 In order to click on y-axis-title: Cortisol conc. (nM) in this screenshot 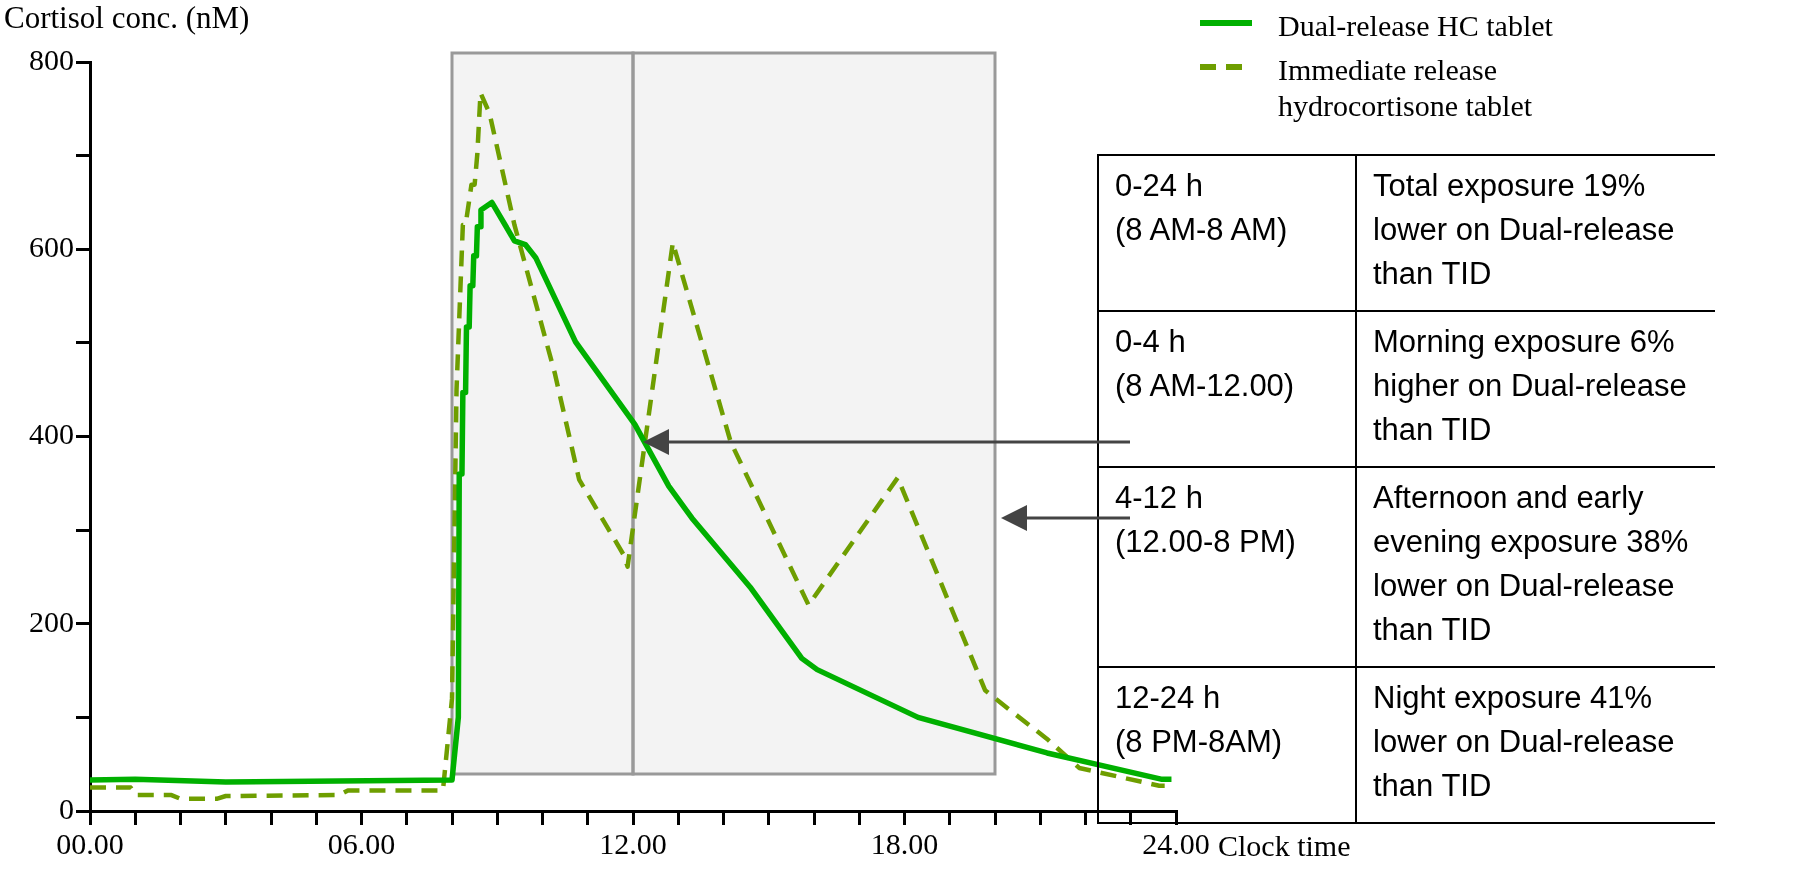, I will do `click(127, 18)`.